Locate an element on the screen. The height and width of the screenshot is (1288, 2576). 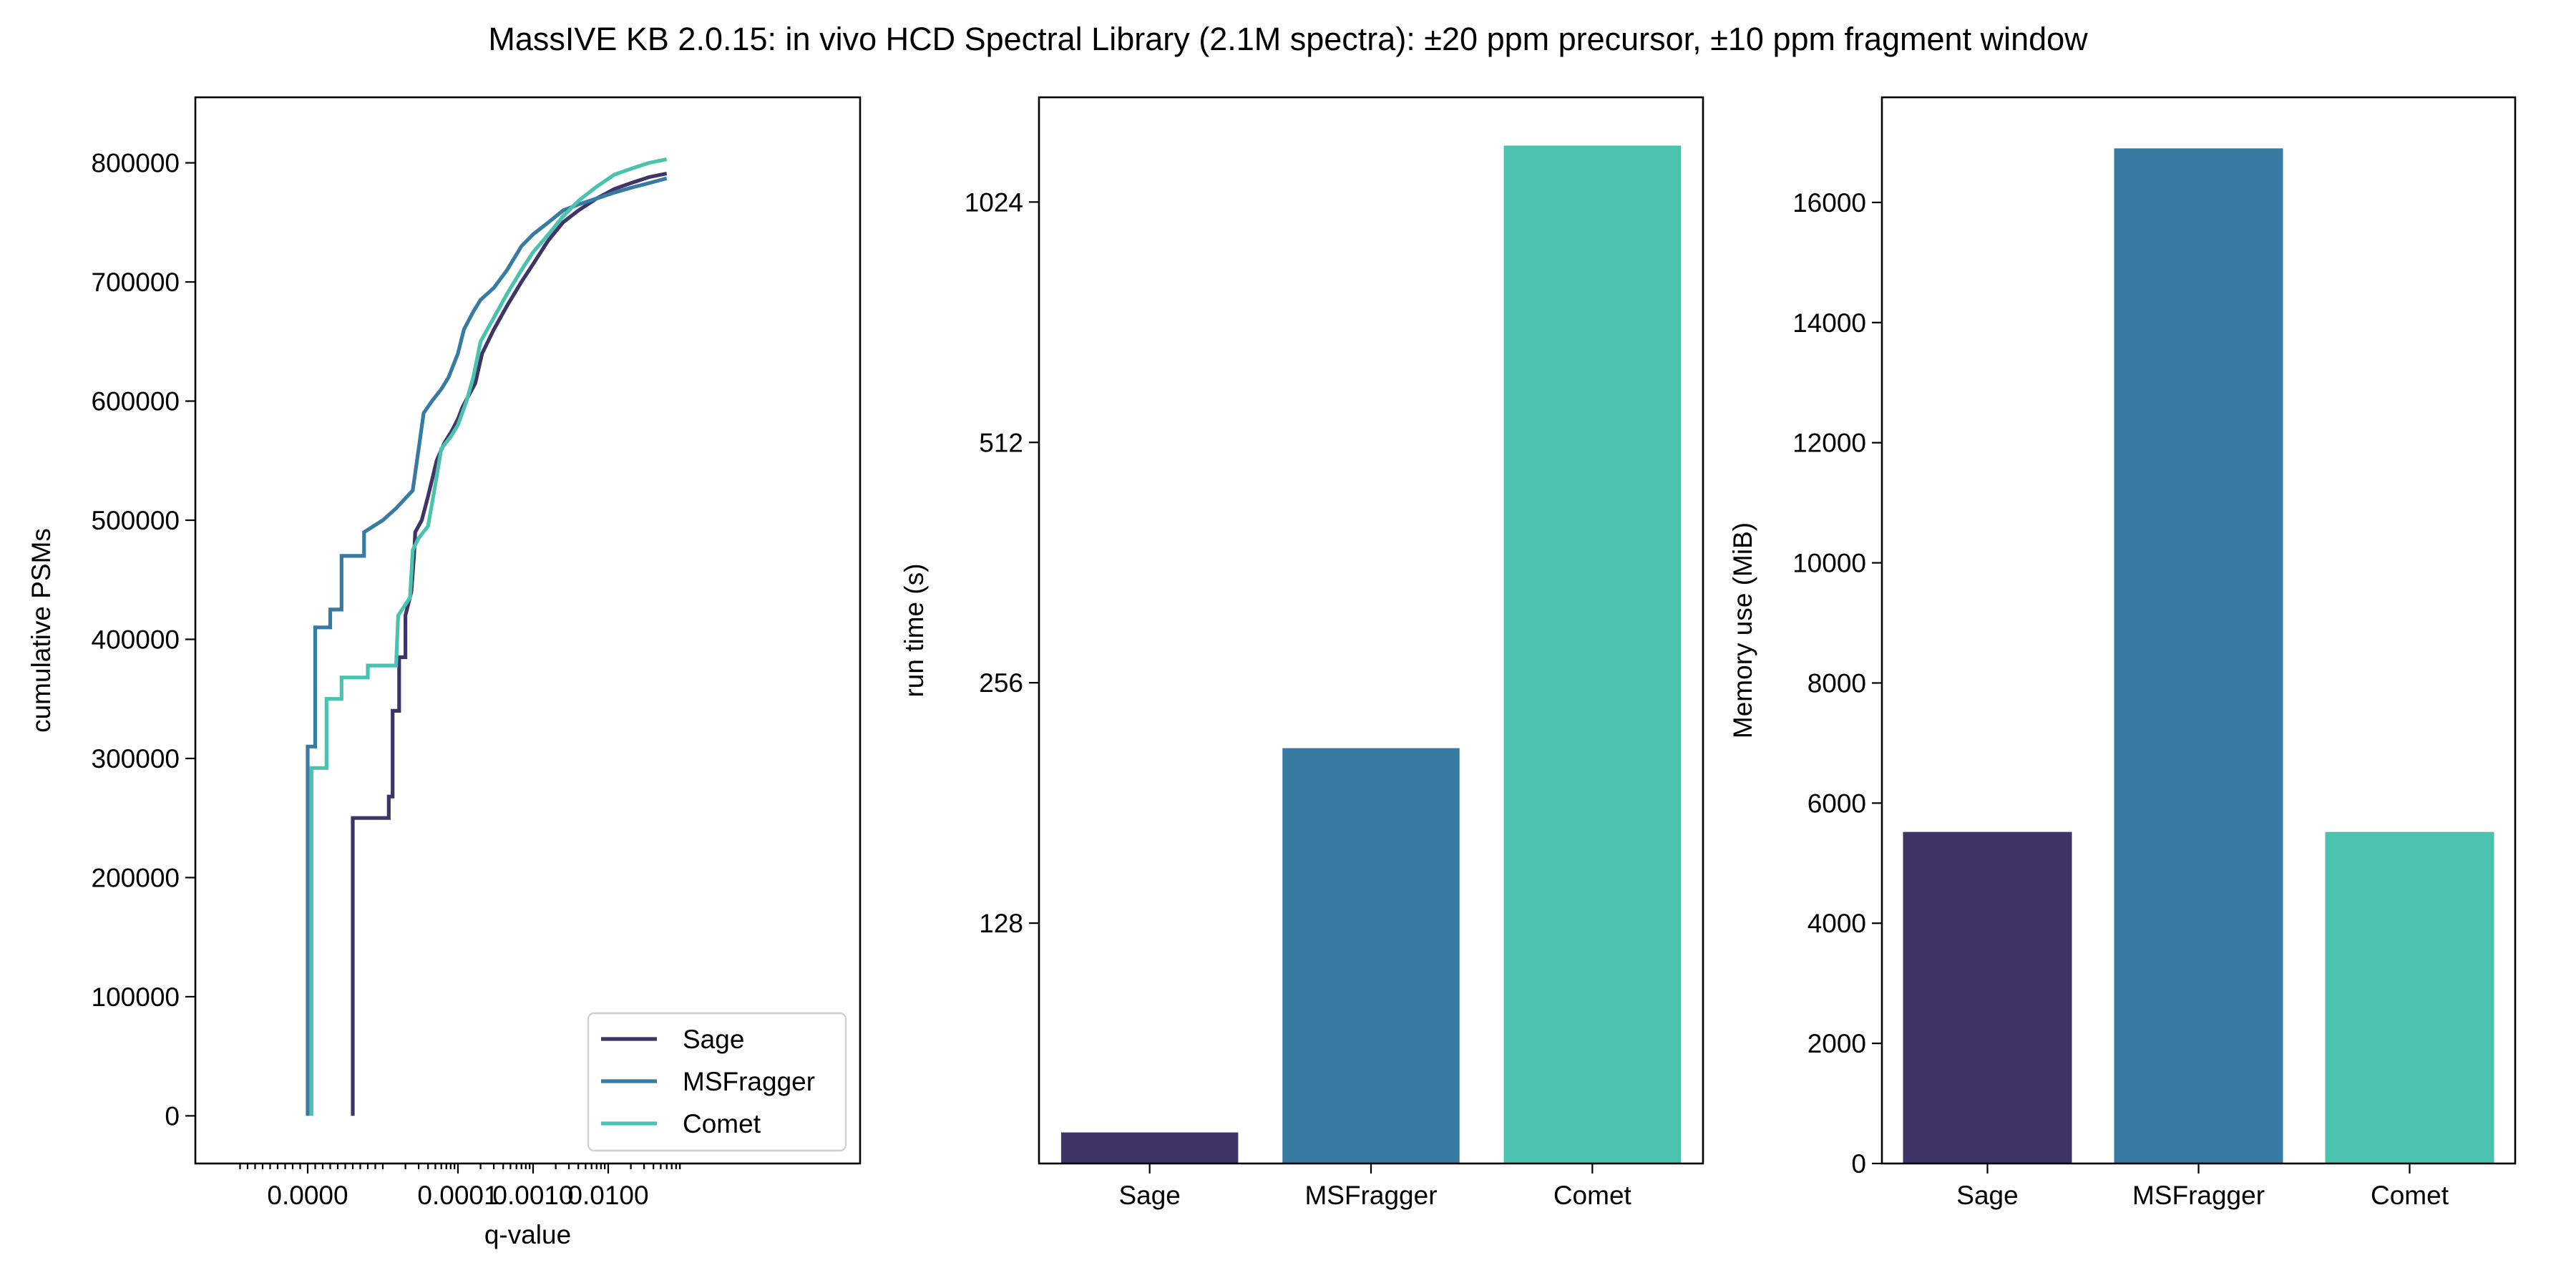
y-tick-label: 700000 is located at coordinates (136, 282).